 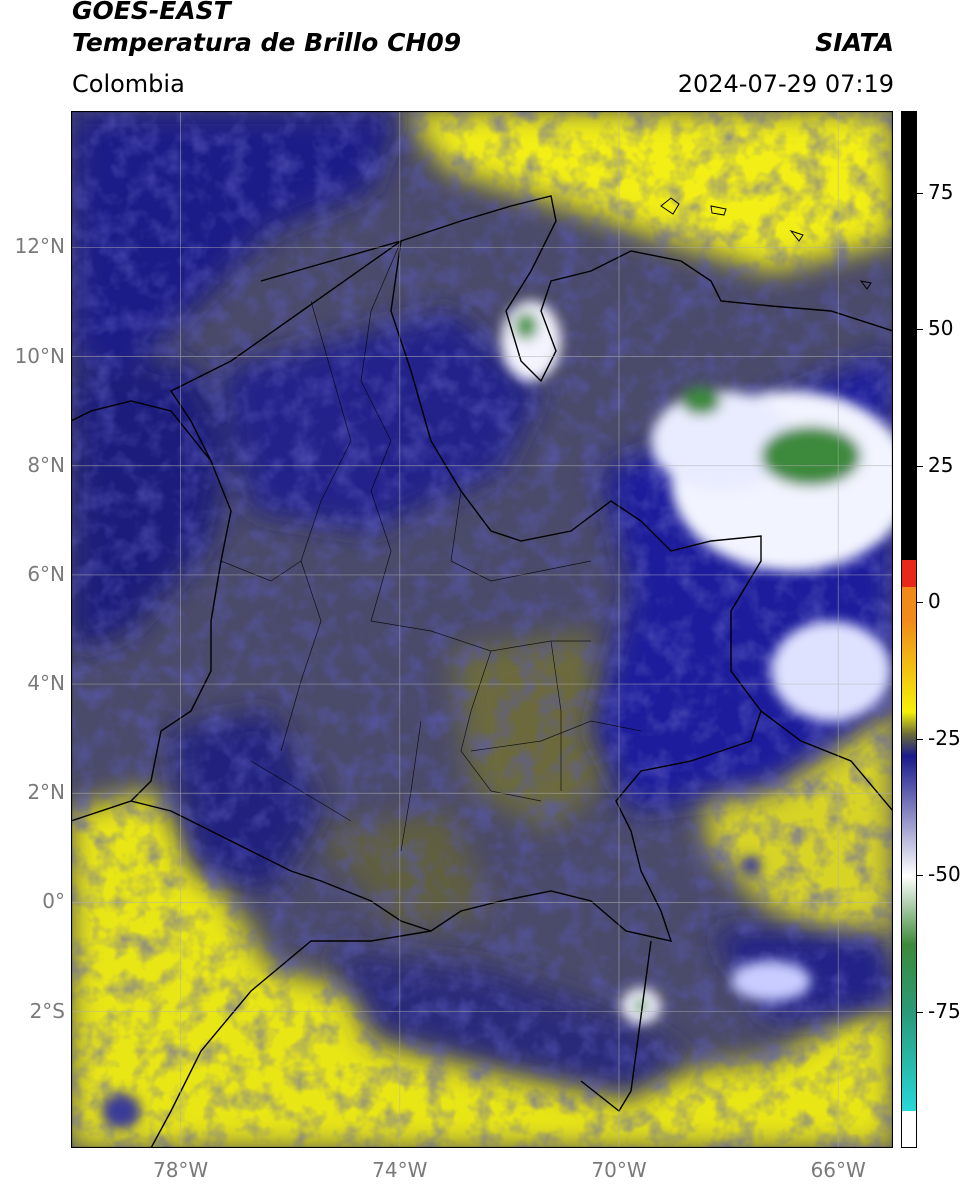 I want to click on latitude-label: 12°N, so click(x=39, y=246).